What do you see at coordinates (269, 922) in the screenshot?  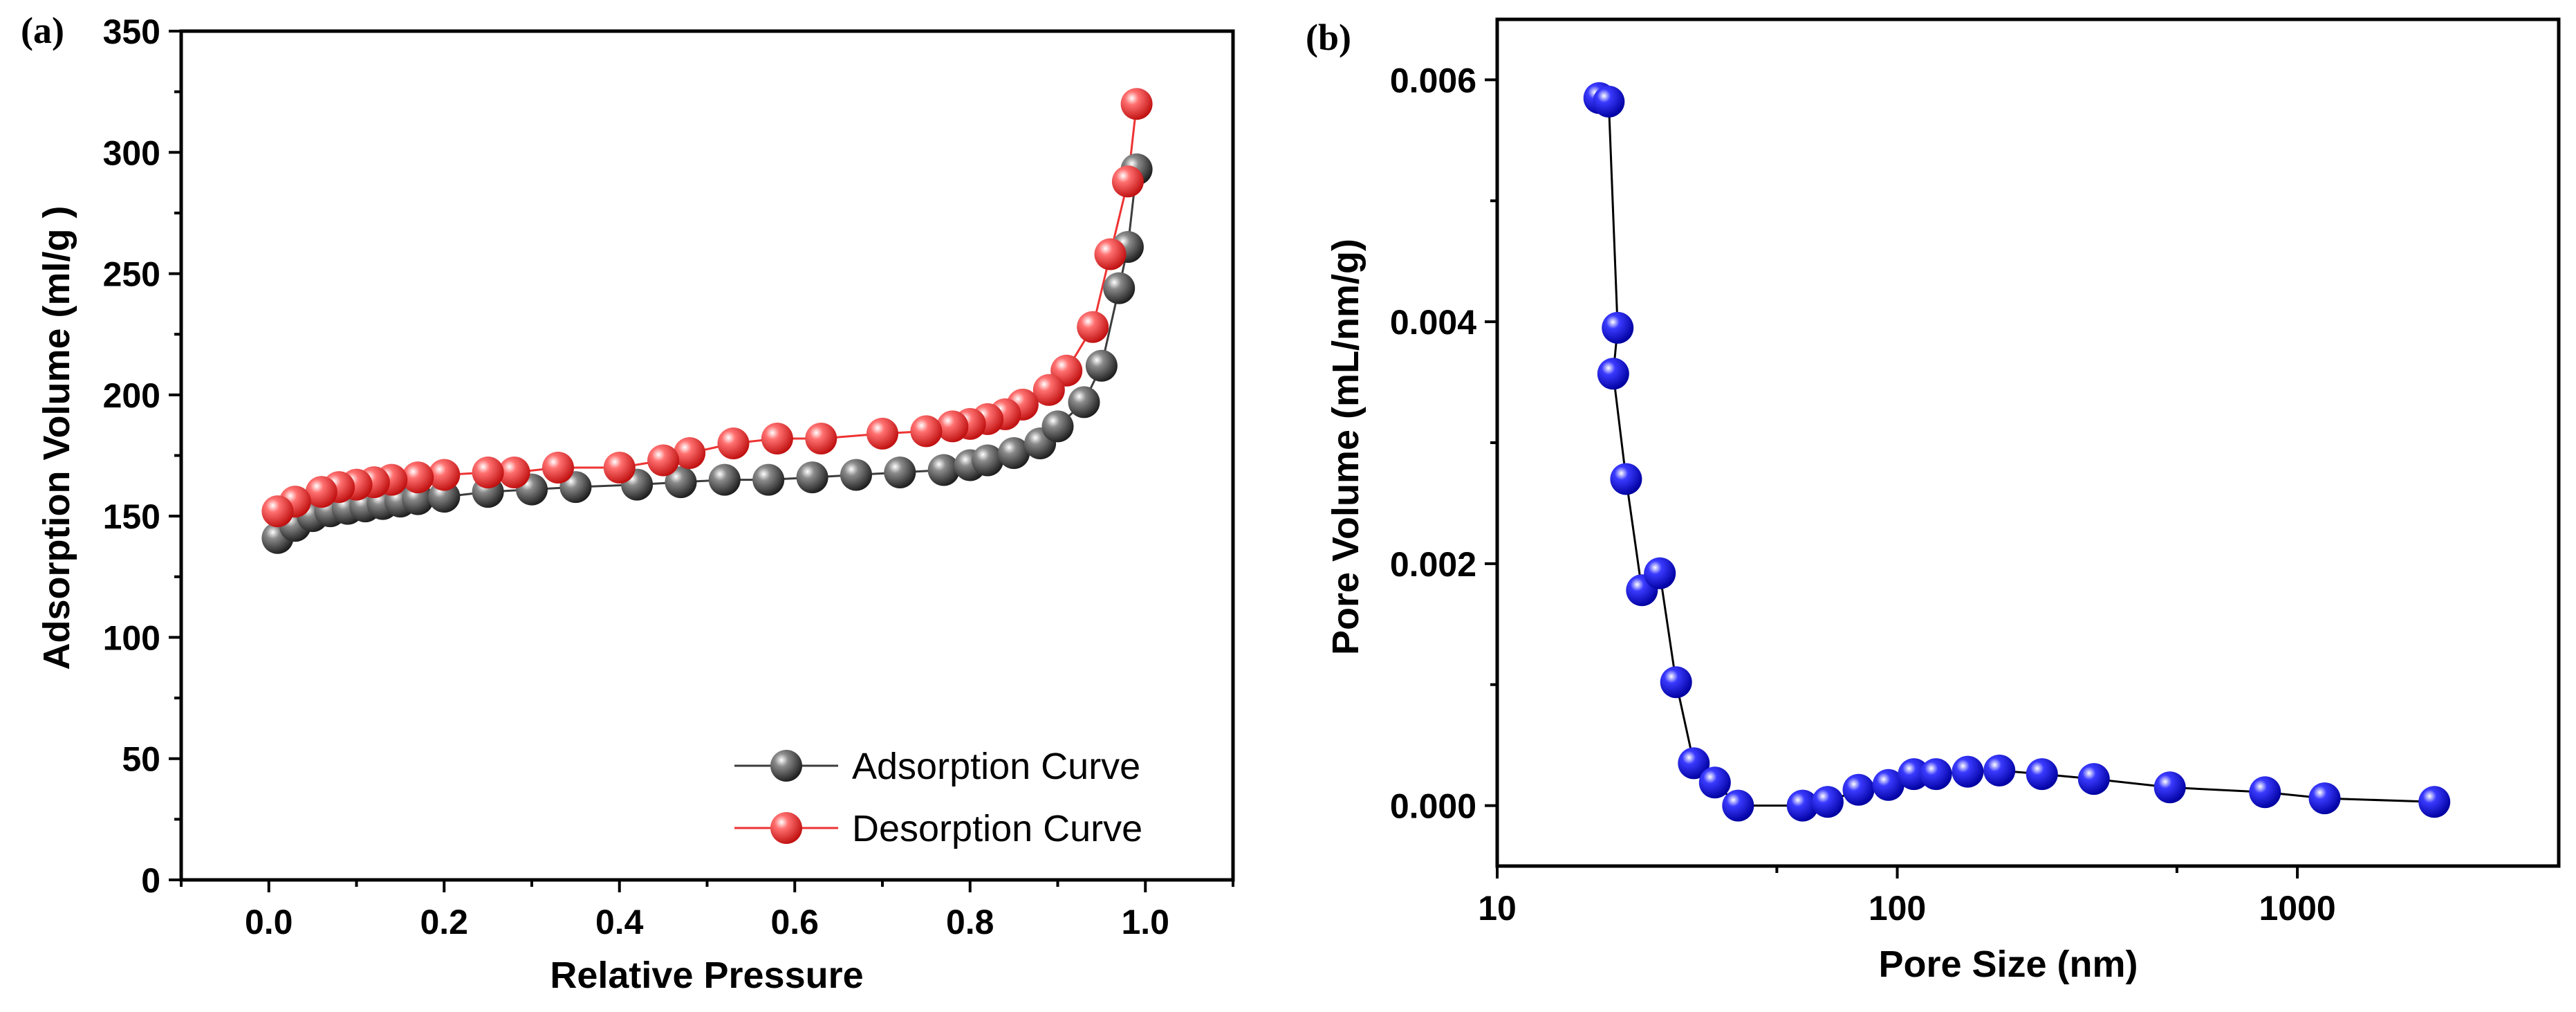 I see `chart-a-x-tick-label: 0.0` at bounding box center [269, 922].